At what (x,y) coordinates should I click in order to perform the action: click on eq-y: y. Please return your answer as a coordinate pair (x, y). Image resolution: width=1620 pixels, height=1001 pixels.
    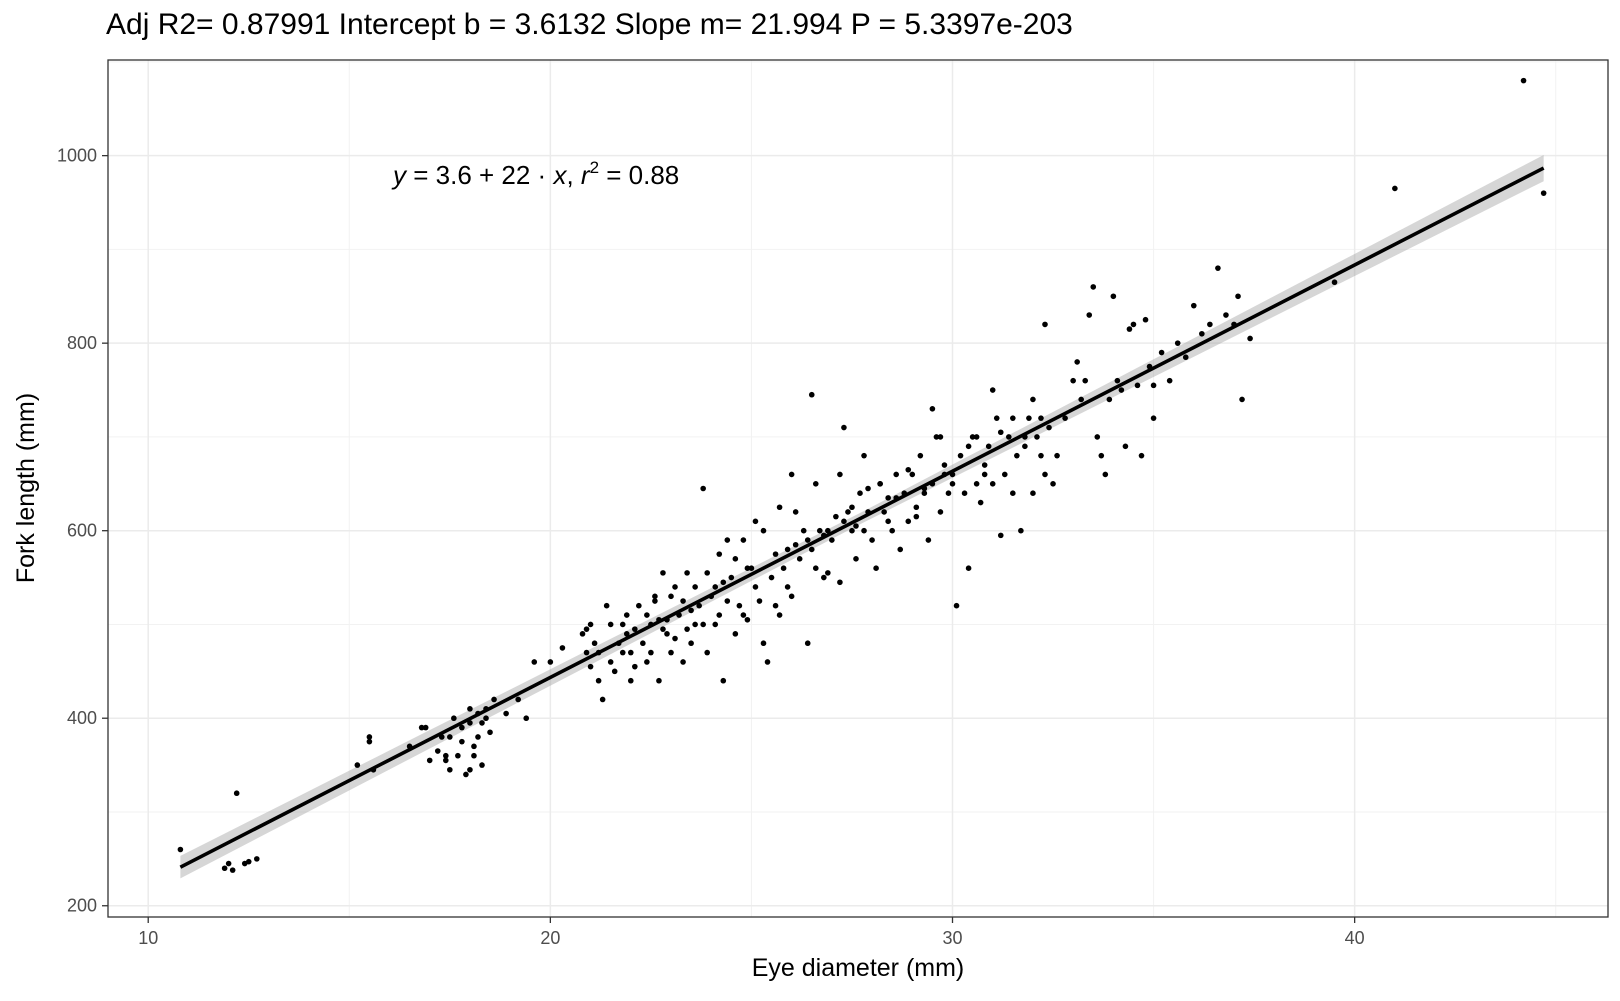
    Looking at the image, I should click on (399, 175).